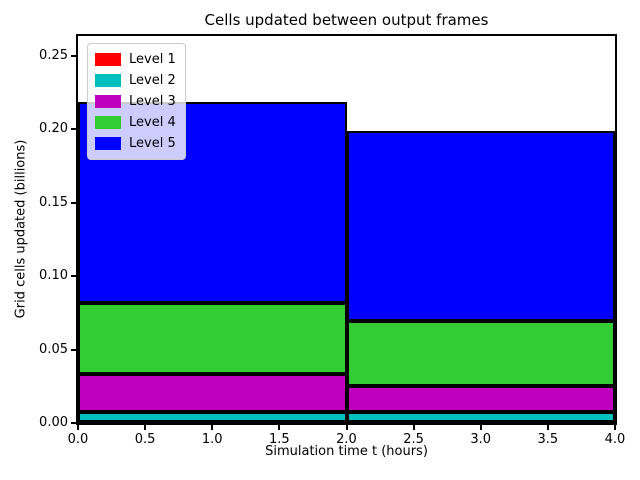 This screenshot has height=480, width=640. I want to click on x-tick-label: 2.5, so click(413, 439).